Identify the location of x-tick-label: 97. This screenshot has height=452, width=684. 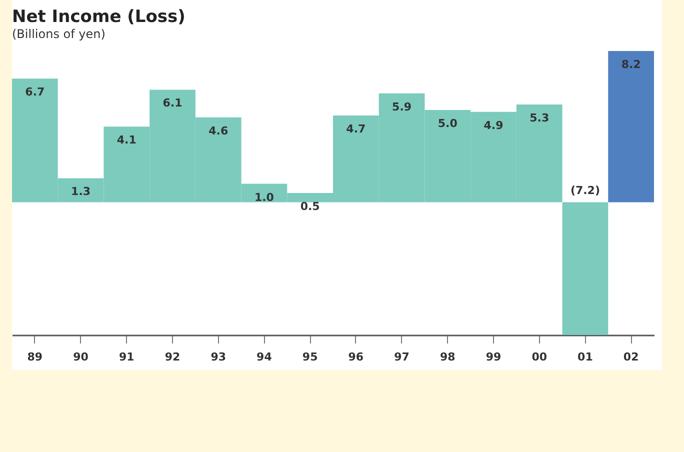
(402, 357).